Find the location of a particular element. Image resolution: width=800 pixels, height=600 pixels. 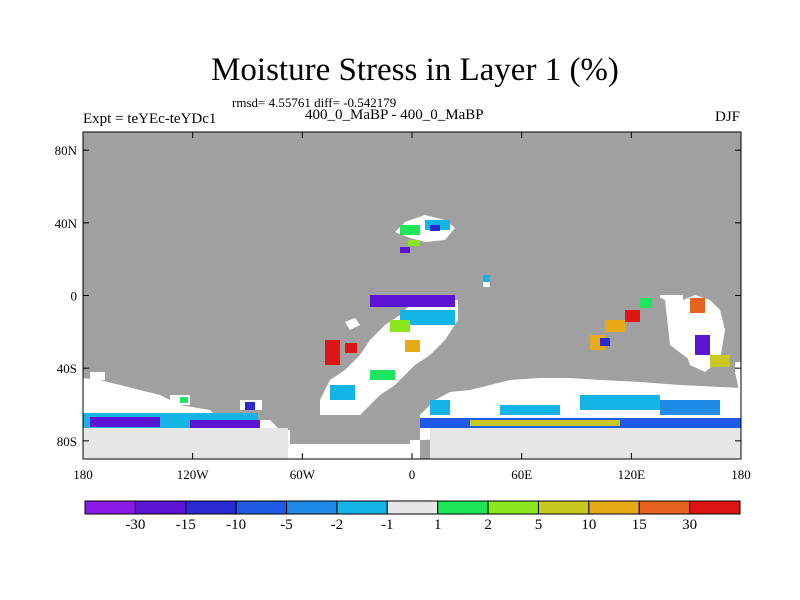

colorbar-label: -5 is located at coordinates (286, 525).